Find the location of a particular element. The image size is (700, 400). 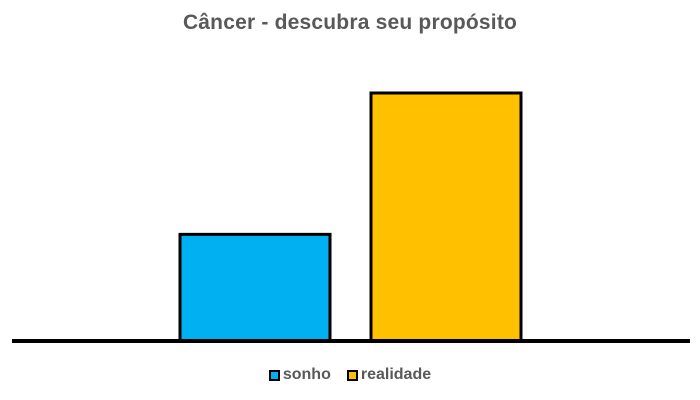

bar-realidade is located at coordinates (446, 217).